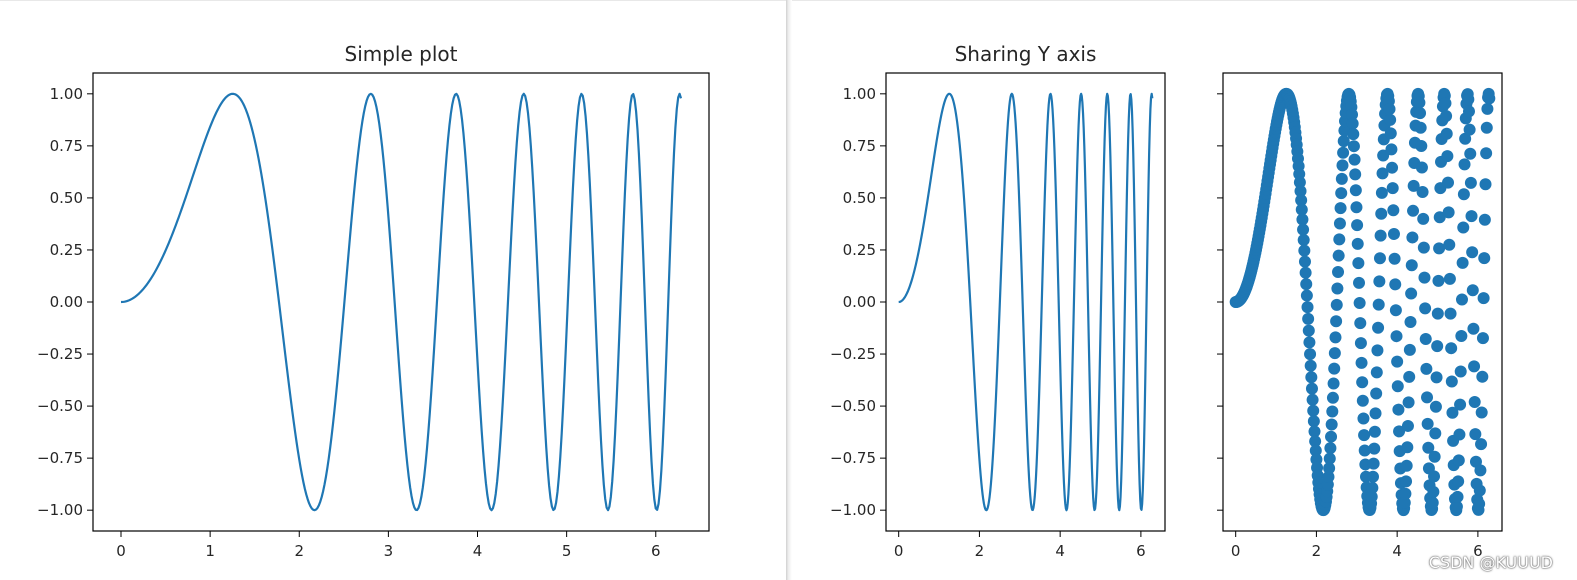 This screenshot has width=1577, height=580. Describe the element at coordinates (66, 146) in the screenshot. I see `y-tick-label: 0.75` at that location.